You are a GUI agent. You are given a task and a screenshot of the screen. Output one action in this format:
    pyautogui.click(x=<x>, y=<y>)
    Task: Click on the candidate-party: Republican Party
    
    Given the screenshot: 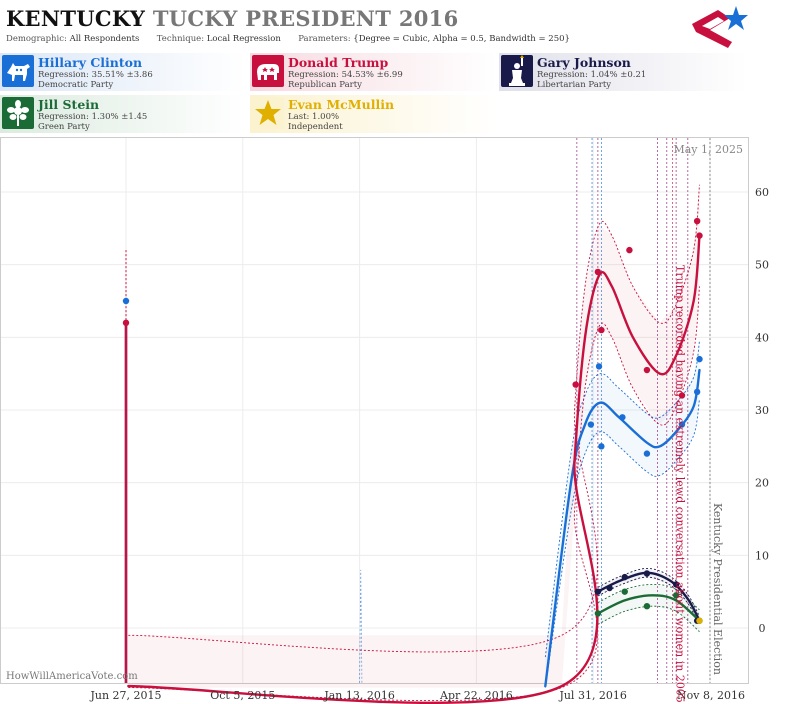 What is the action you would take?
    pyautogui.click(x=325, y=85)
    